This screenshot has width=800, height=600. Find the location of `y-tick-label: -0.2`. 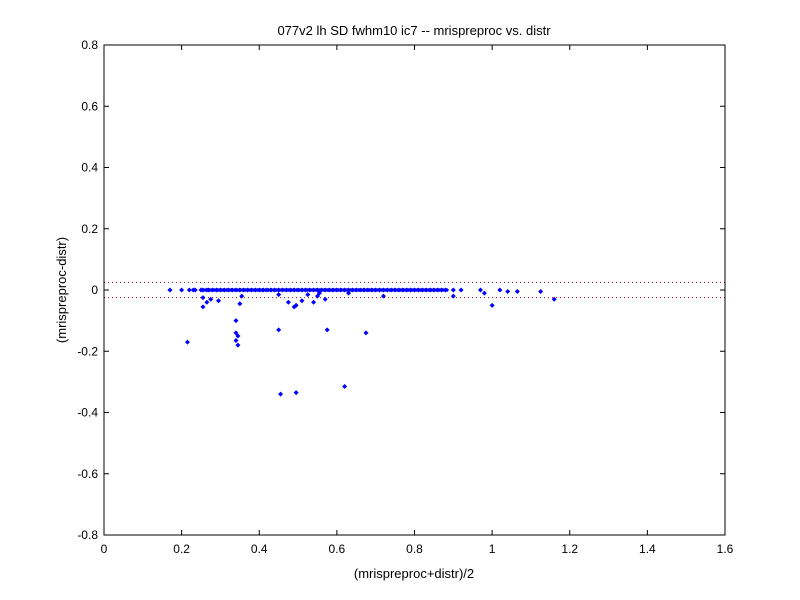

y-tick-label: -0.2 is located at coordinates (87, 351).